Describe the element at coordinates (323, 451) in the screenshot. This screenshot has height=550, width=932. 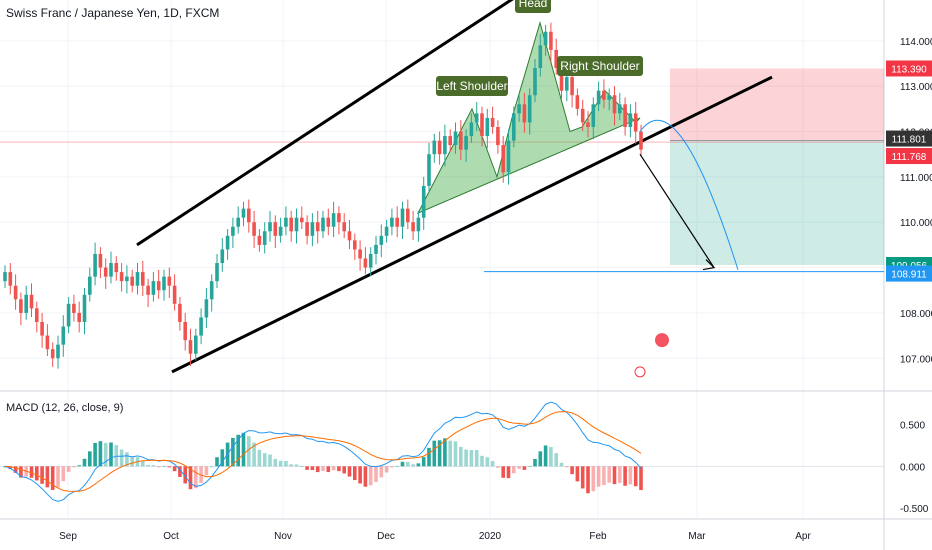
I see `macd-line` at that location.